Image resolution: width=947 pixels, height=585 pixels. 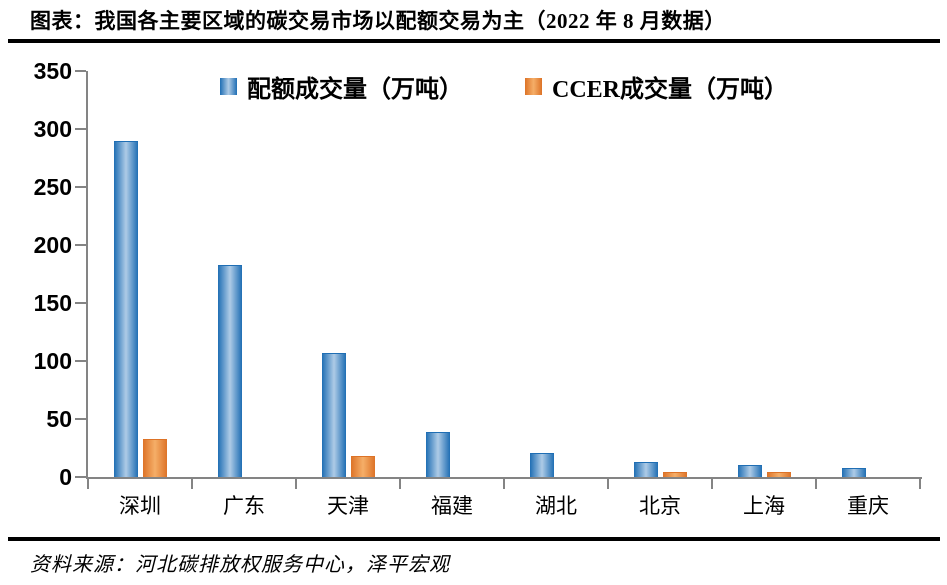 I want to click on x-category-label: 福建, so click(x=452, y=506).